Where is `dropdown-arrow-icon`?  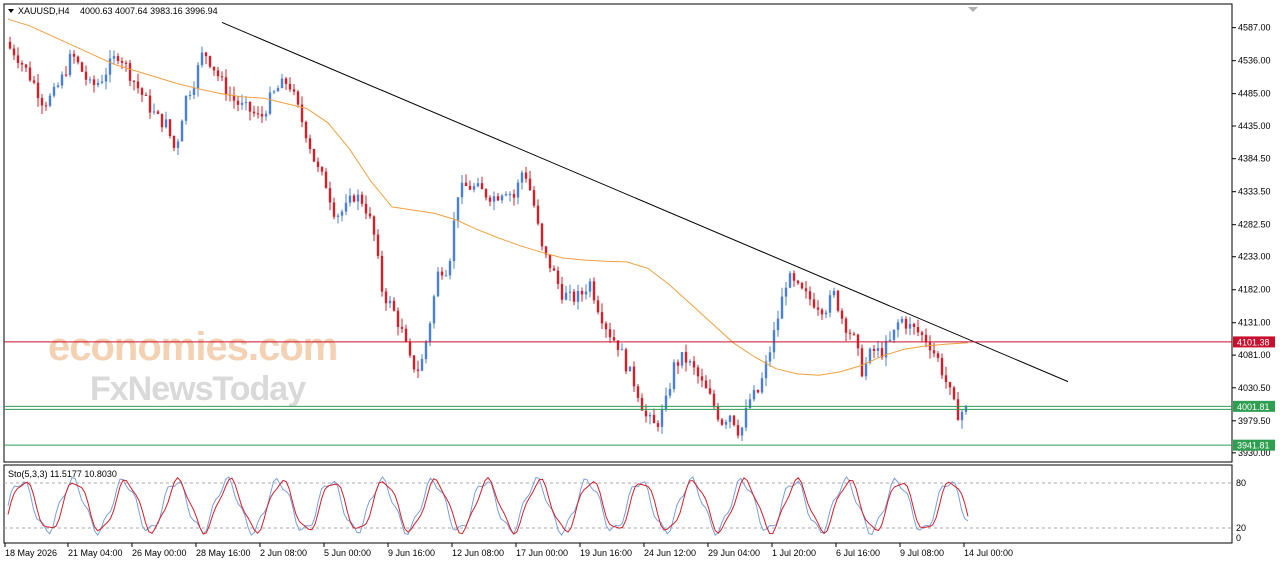
dropdown-arrow-icon is located at coordinates (11, 11).